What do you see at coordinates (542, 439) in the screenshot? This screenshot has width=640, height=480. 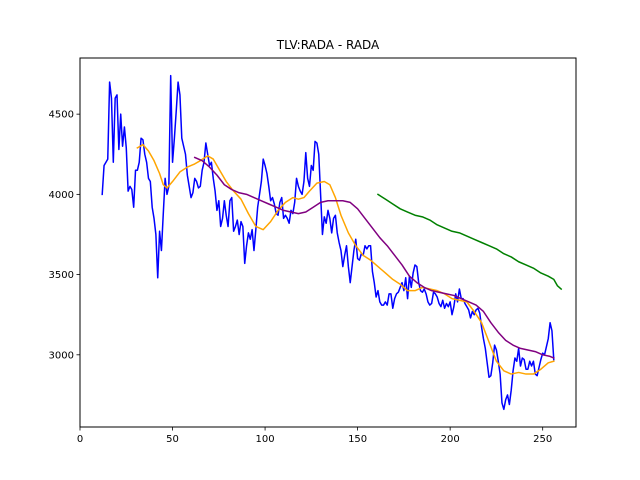 I see `x-tick-label: 250` at bounding box center [542, 439].